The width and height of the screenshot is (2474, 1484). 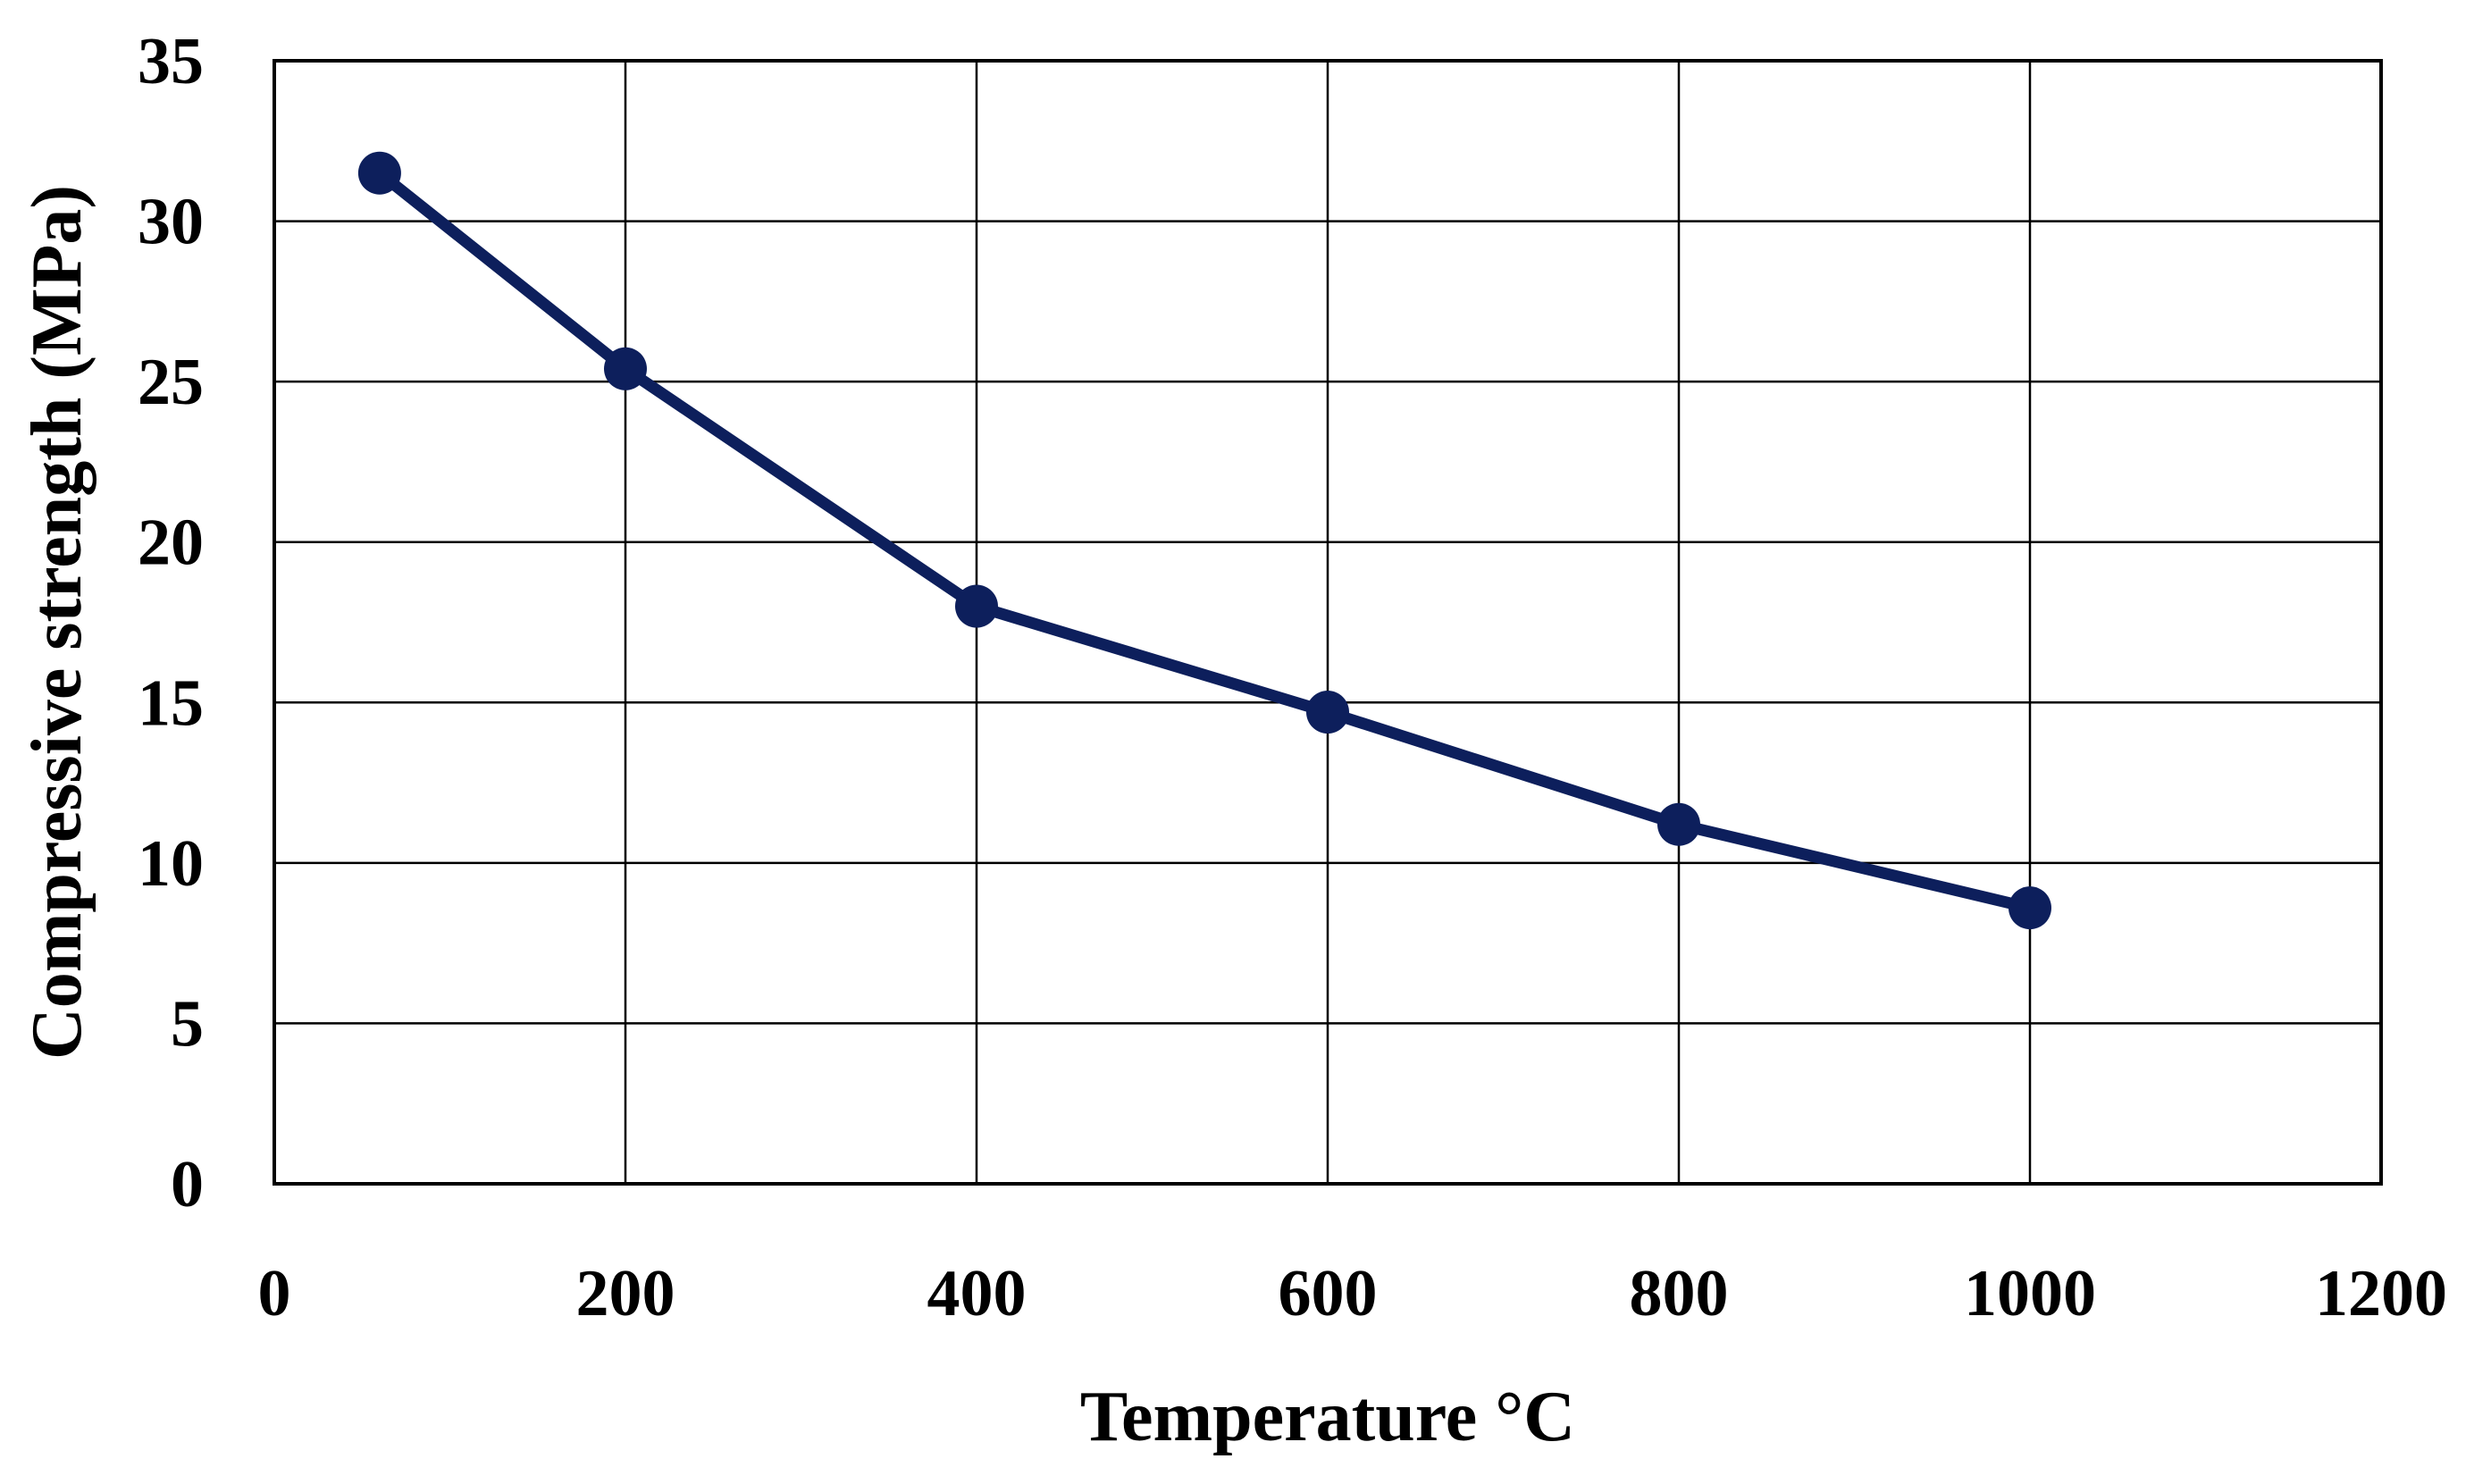 I want to click on y-tick-label: 5, so click(x=187, y=1024).